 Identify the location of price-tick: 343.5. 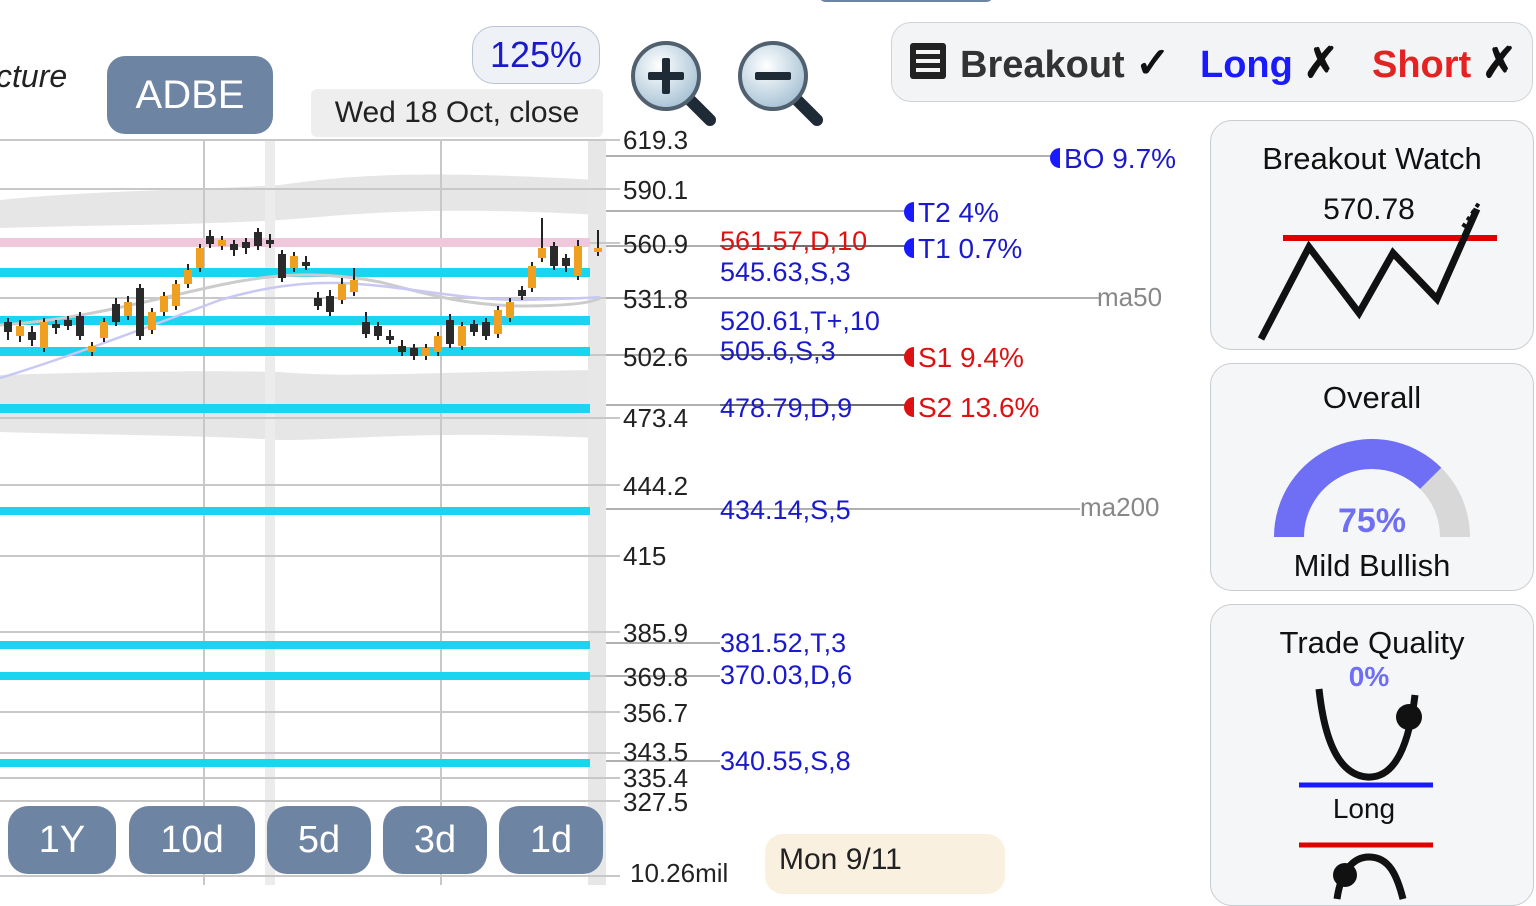
(656, 752).